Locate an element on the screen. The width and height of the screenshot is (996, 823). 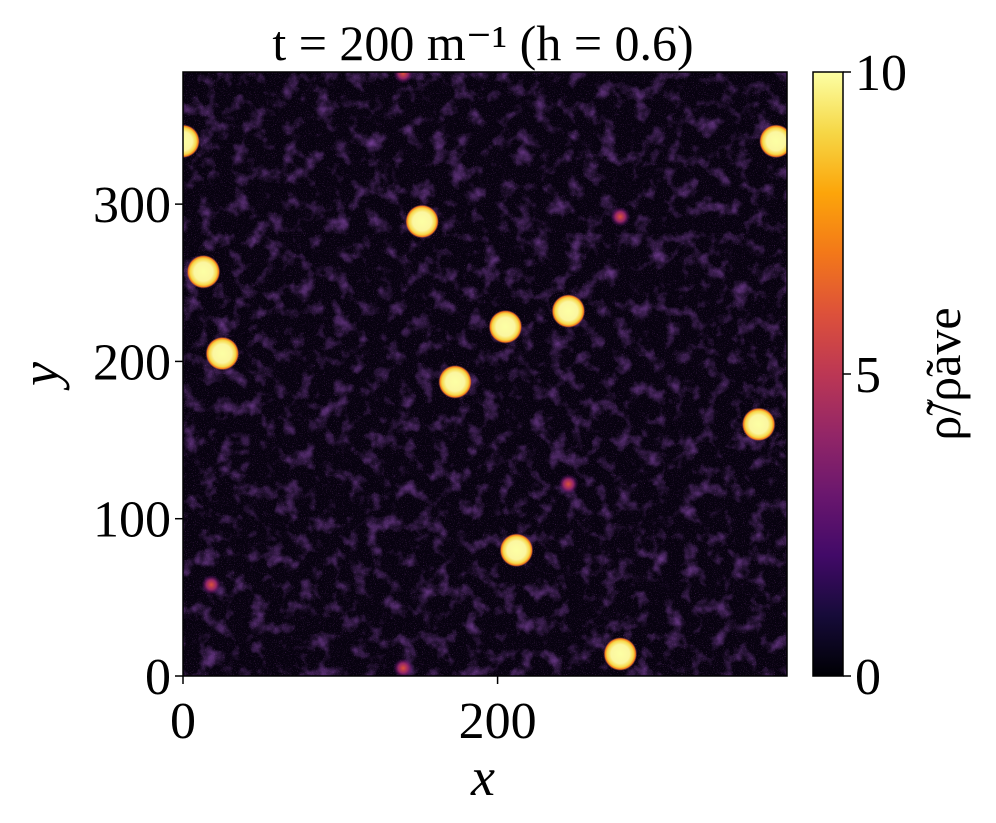
colorbar-tick-label-1: 5 is located at coordinates (868, 375).